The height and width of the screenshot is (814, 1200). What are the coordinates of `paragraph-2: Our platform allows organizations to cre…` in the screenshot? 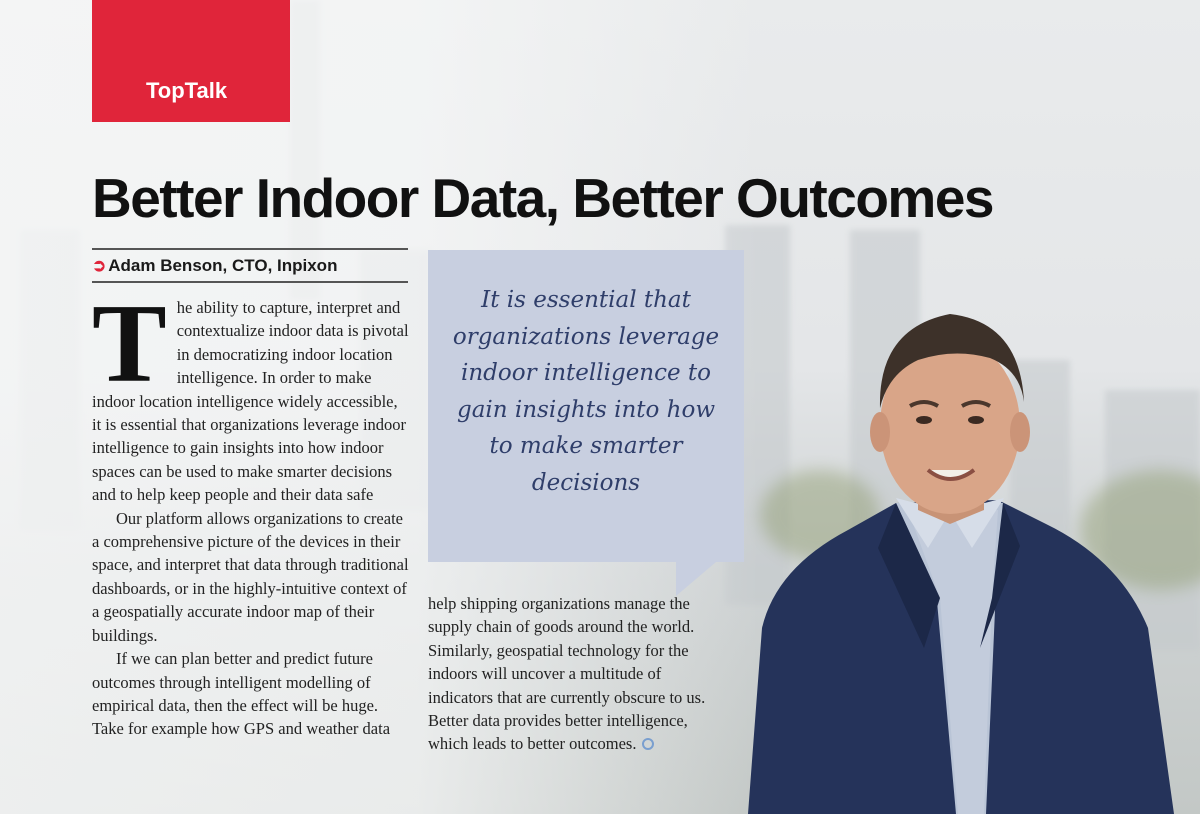 It's located at (250, 576).